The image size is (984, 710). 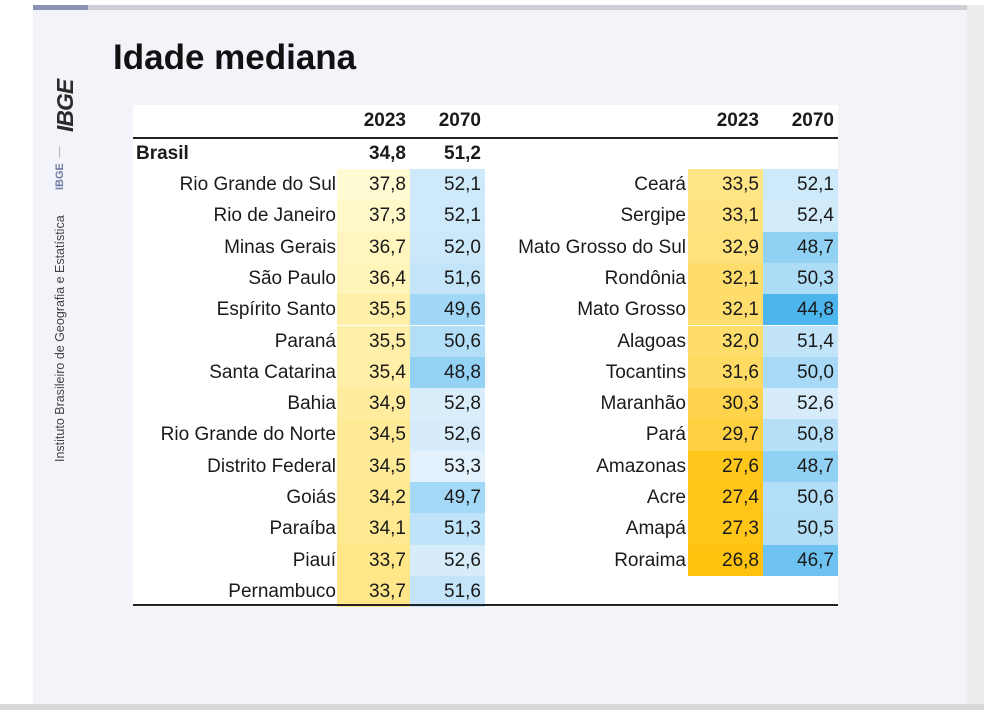 What do you see at coordinates (271, 466) in the screenshot?
I see `state-name: Distrito Federal` at bounding box center [271, 466].